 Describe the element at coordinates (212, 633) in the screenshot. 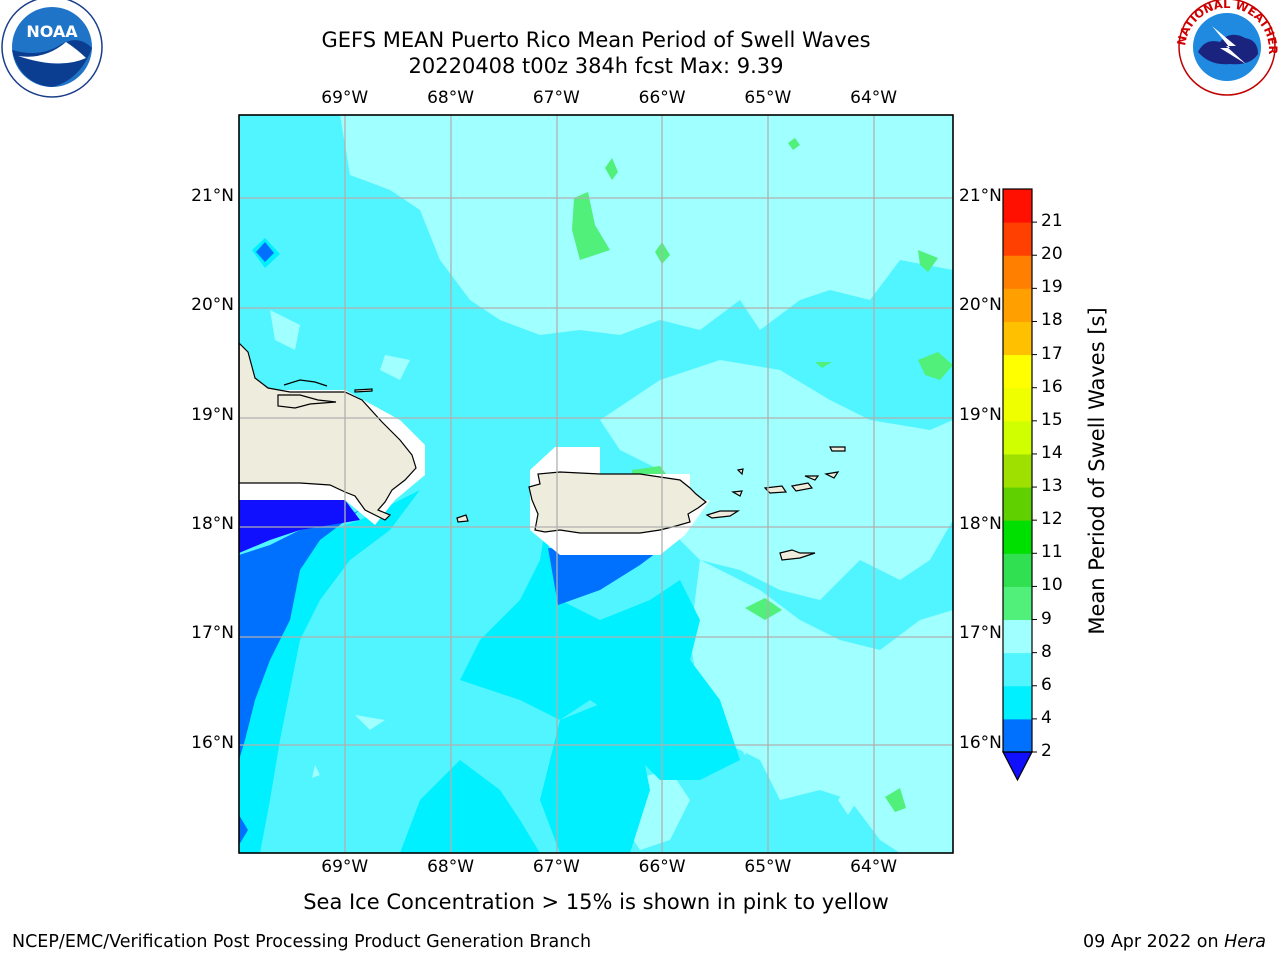

I see `lat-label-left: 17°N` at that location.